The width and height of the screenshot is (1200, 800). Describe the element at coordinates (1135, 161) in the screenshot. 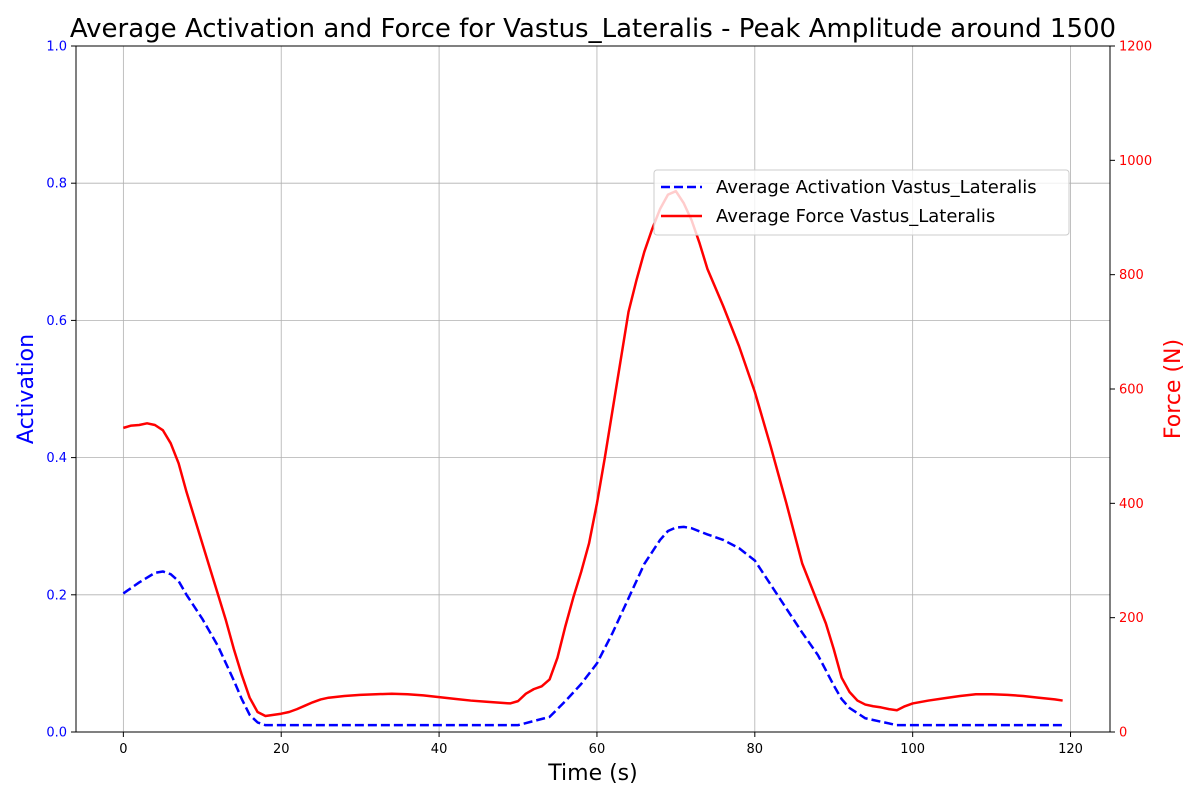

I see `right-tick-label: 1000` at that location.